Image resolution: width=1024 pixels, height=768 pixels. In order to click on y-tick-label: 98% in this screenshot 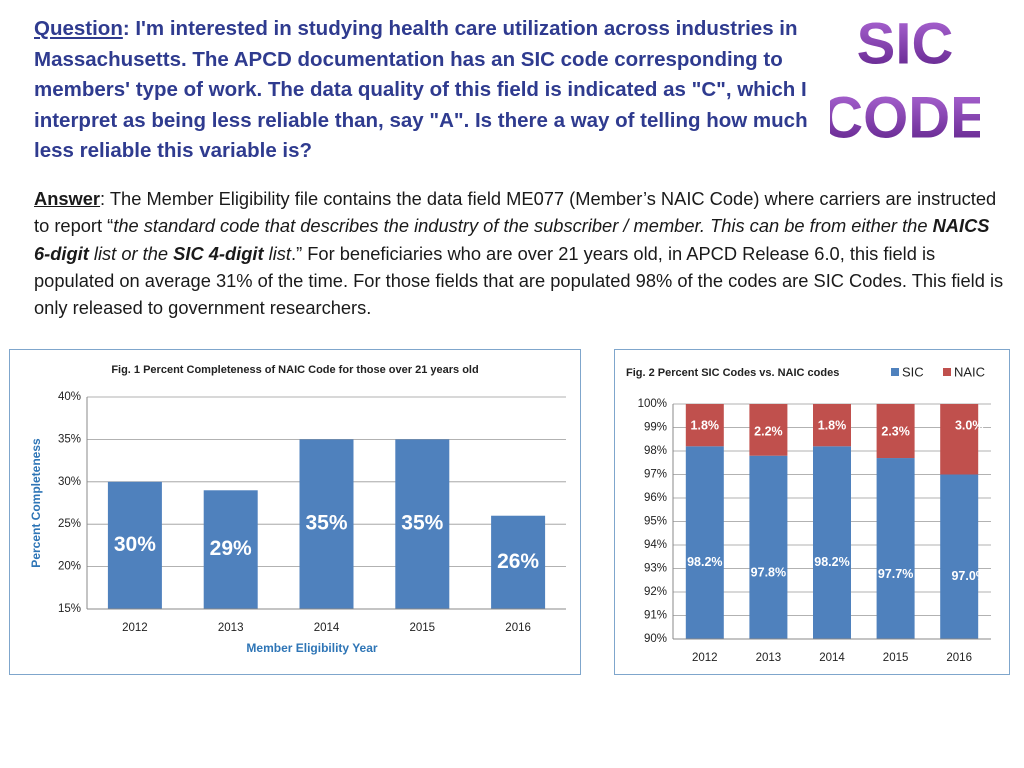, I will do `click(655, 451)`.